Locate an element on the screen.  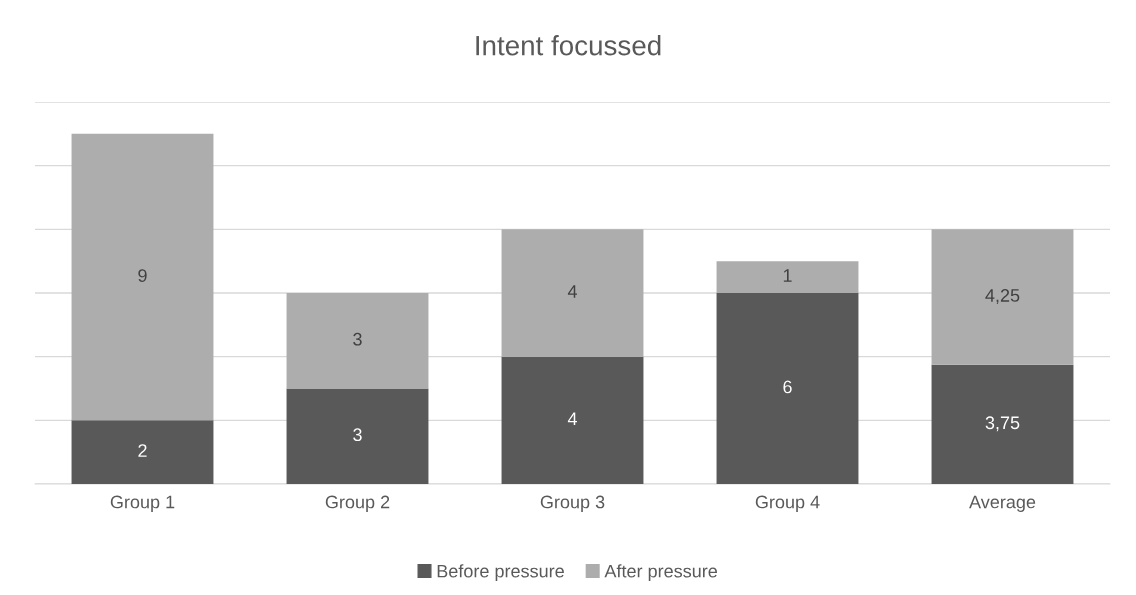
data-label: 9 is located at coordinates (142, 275).